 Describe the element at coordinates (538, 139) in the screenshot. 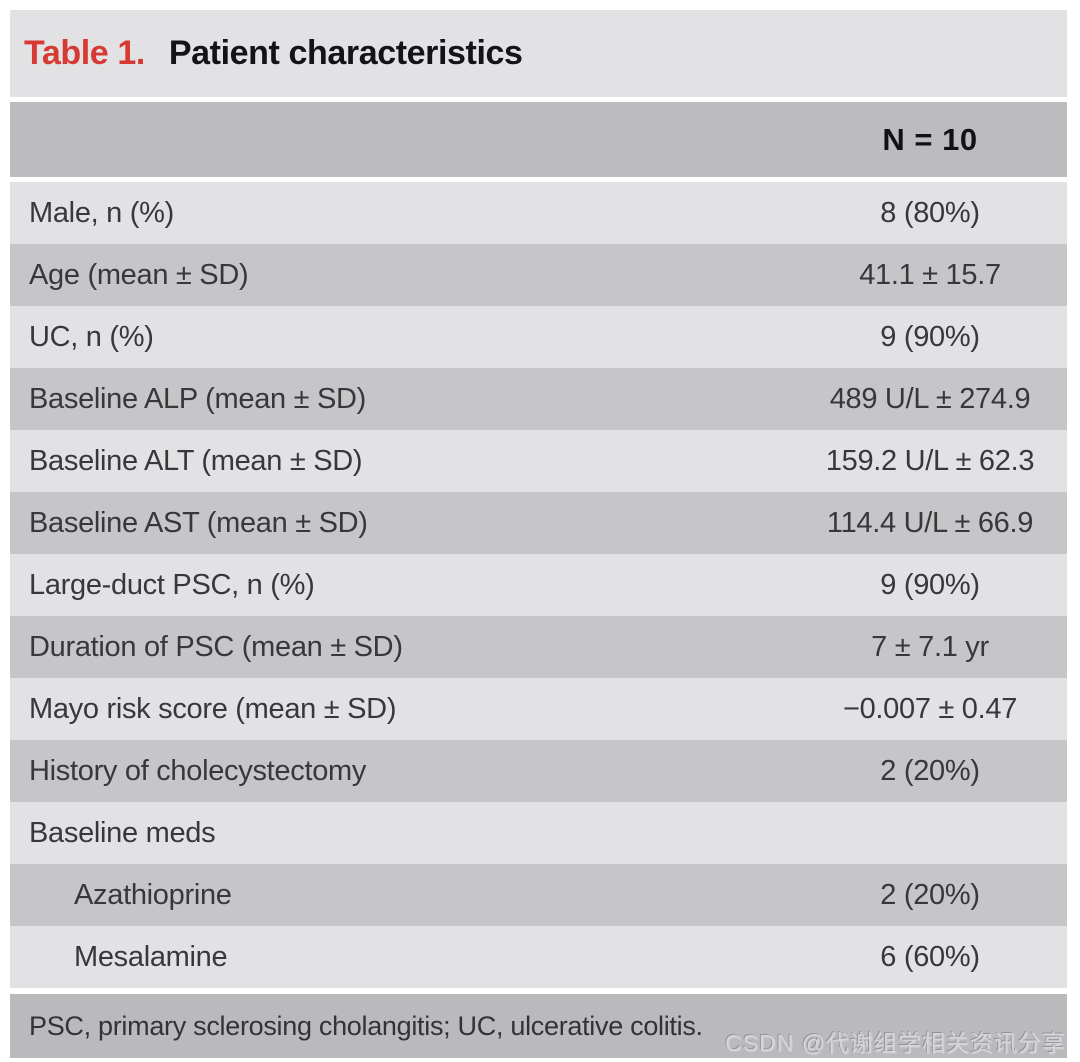

I see `table-header-row: N = 10` at that location.